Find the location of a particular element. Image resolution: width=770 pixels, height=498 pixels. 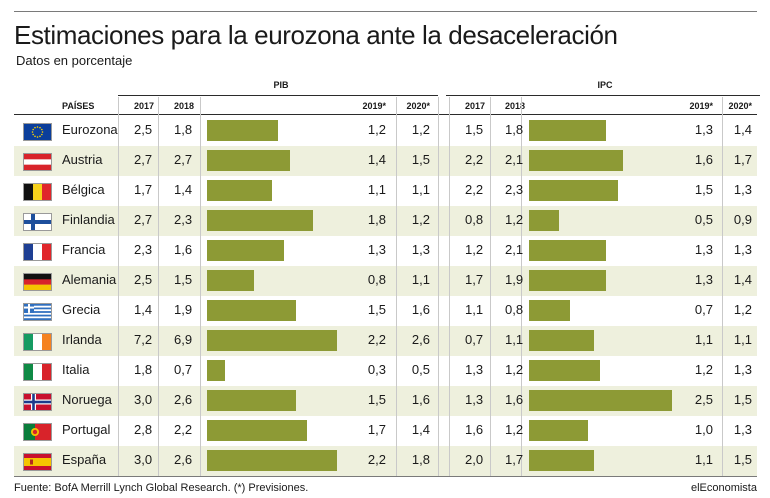

pib-2017-value: 1,4 is located at coordinates (143, 309).